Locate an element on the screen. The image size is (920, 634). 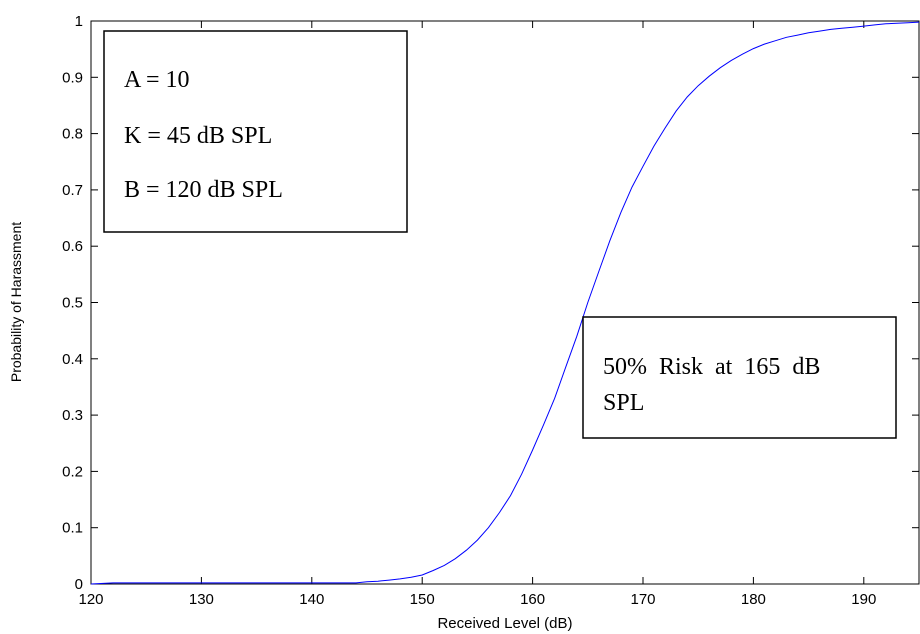
y-tick-label: 0.6 is located at coordinates (72, 246).